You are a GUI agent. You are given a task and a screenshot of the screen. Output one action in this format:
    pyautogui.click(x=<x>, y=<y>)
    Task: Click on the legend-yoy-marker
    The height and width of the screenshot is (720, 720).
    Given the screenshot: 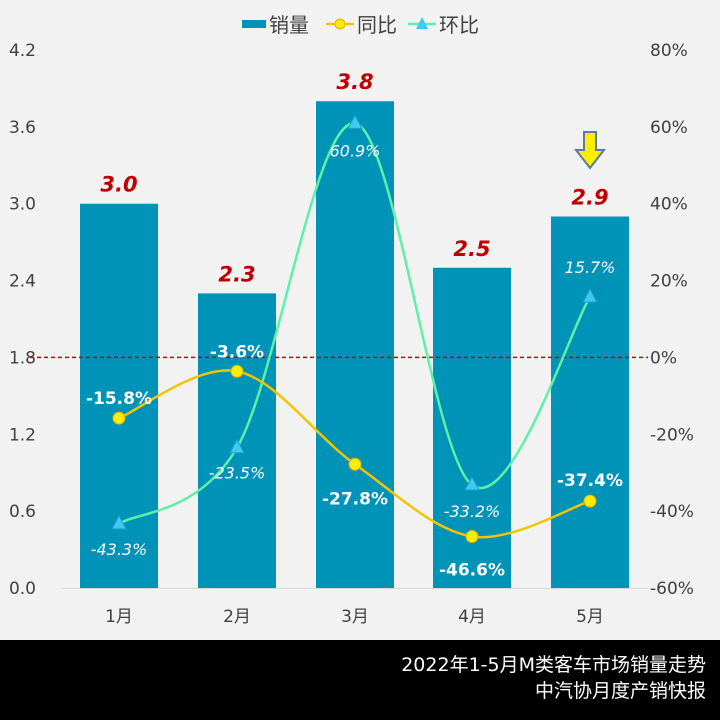 What is the action you would take?
    pyautogui.click(x=340, y=24)
    